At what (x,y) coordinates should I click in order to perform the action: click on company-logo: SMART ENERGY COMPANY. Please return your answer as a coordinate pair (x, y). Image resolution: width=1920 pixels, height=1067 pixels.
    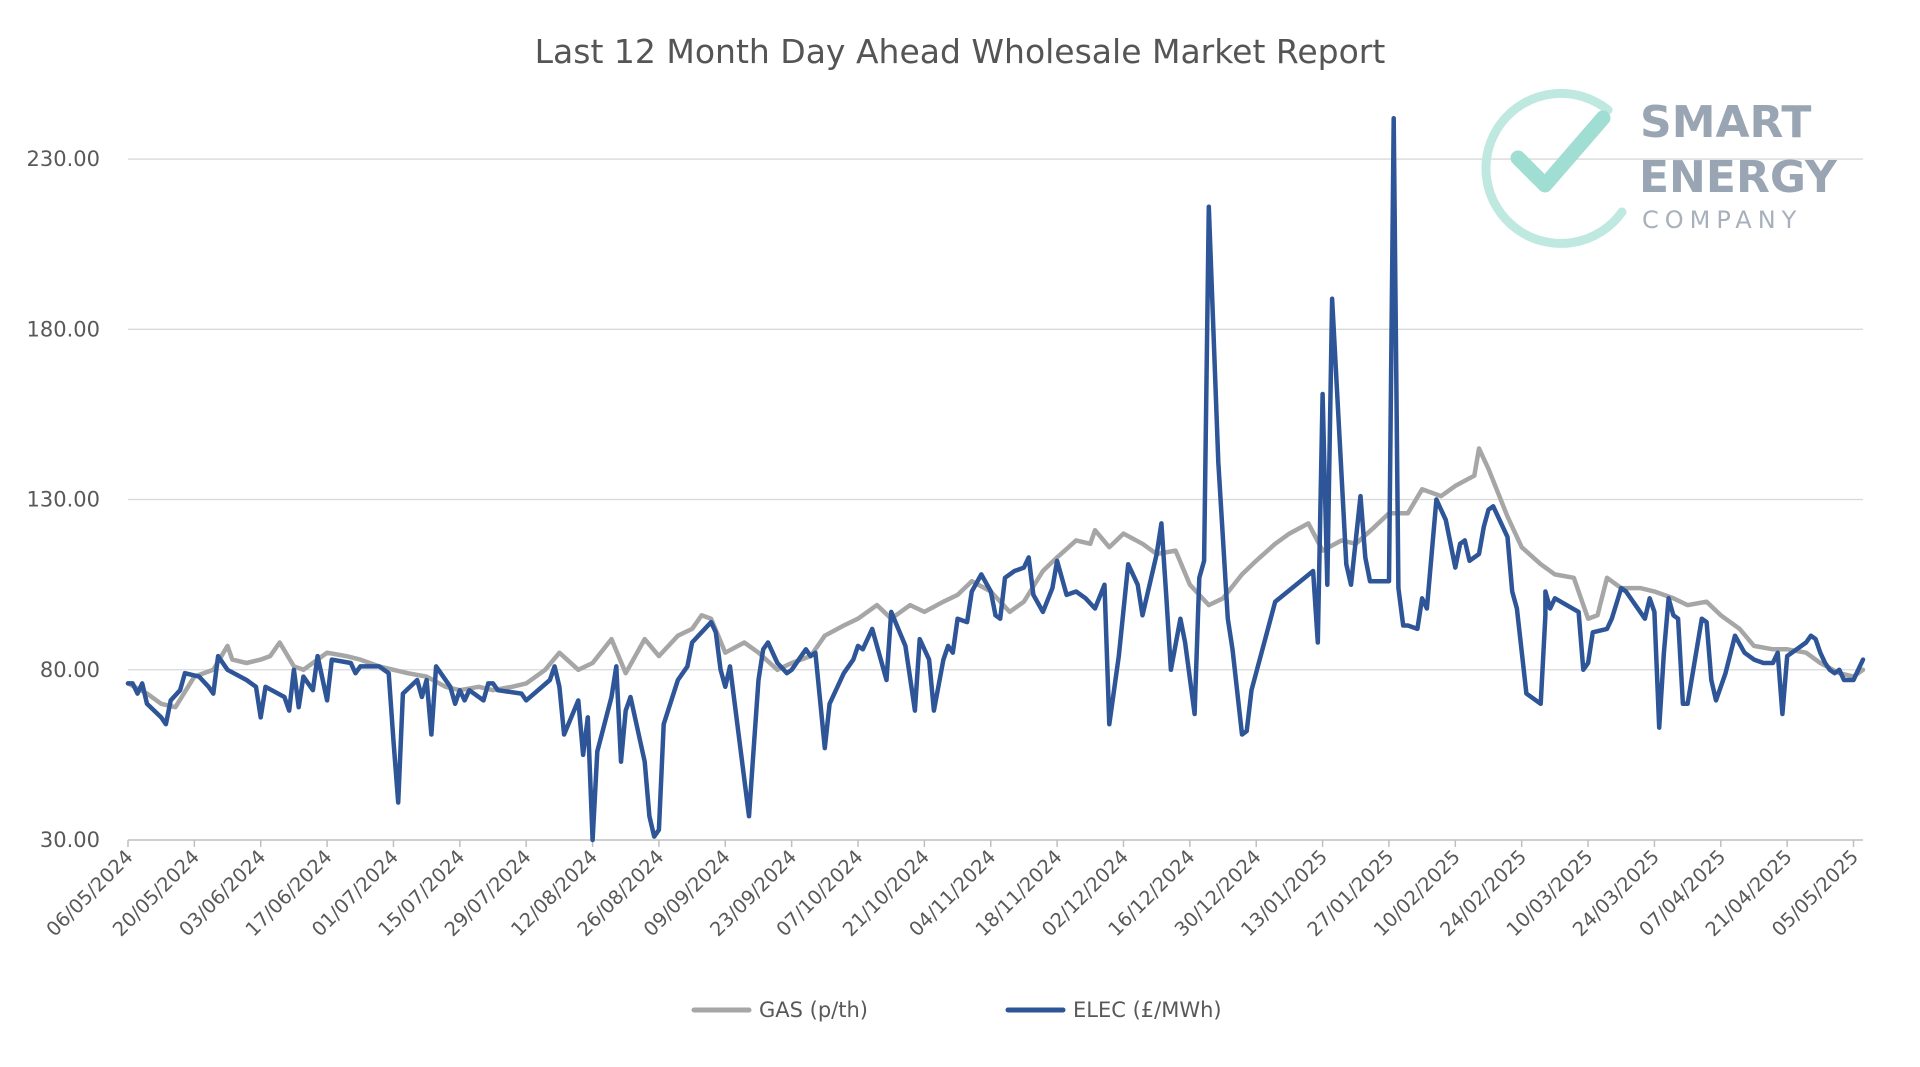
    Looking at the image, I should click on (1659, 168).